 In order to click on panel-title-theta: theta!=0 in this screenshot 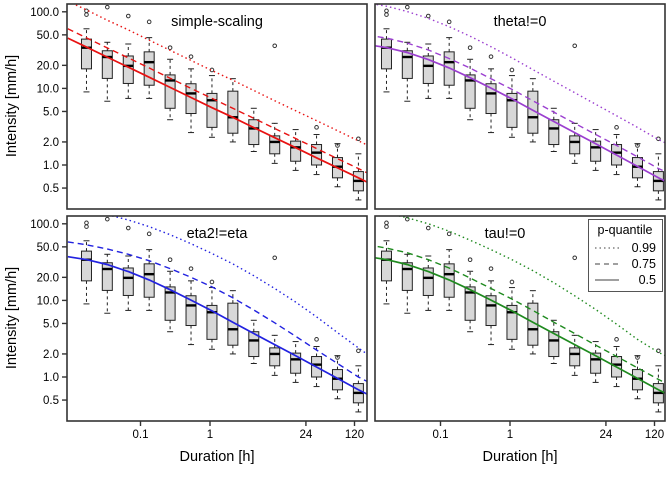, I will do `click(520, 22)`.